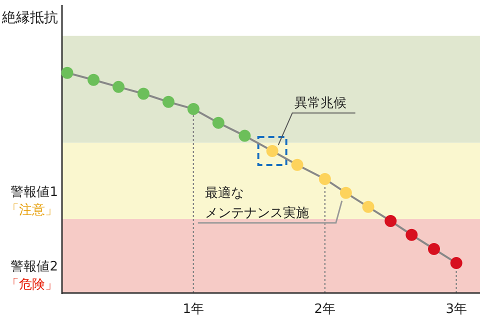  What do you see at coordinates (32, 276) in the screenshot?
I see `band-label: 警報値2「危険」` at bounding box center [32, 276].